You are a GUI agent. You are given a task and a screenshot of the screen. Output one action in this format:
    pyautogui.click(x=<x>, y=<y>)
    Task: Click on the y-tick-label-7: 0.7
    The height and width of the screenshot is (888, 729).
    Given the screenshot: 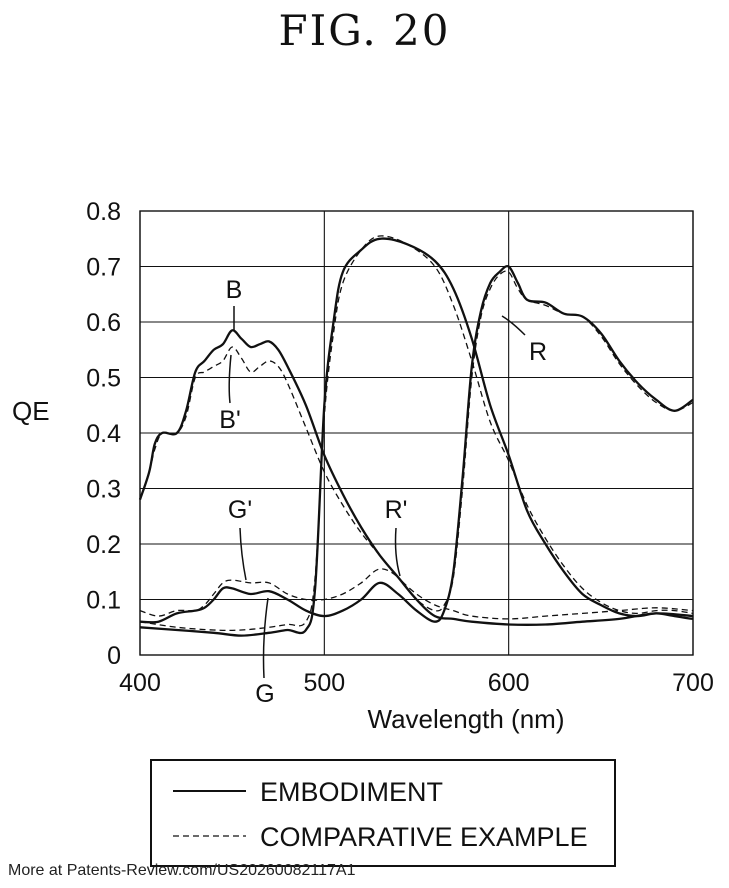 What is the action you would take?
    pyautogui.click(x=103, y=268)
    